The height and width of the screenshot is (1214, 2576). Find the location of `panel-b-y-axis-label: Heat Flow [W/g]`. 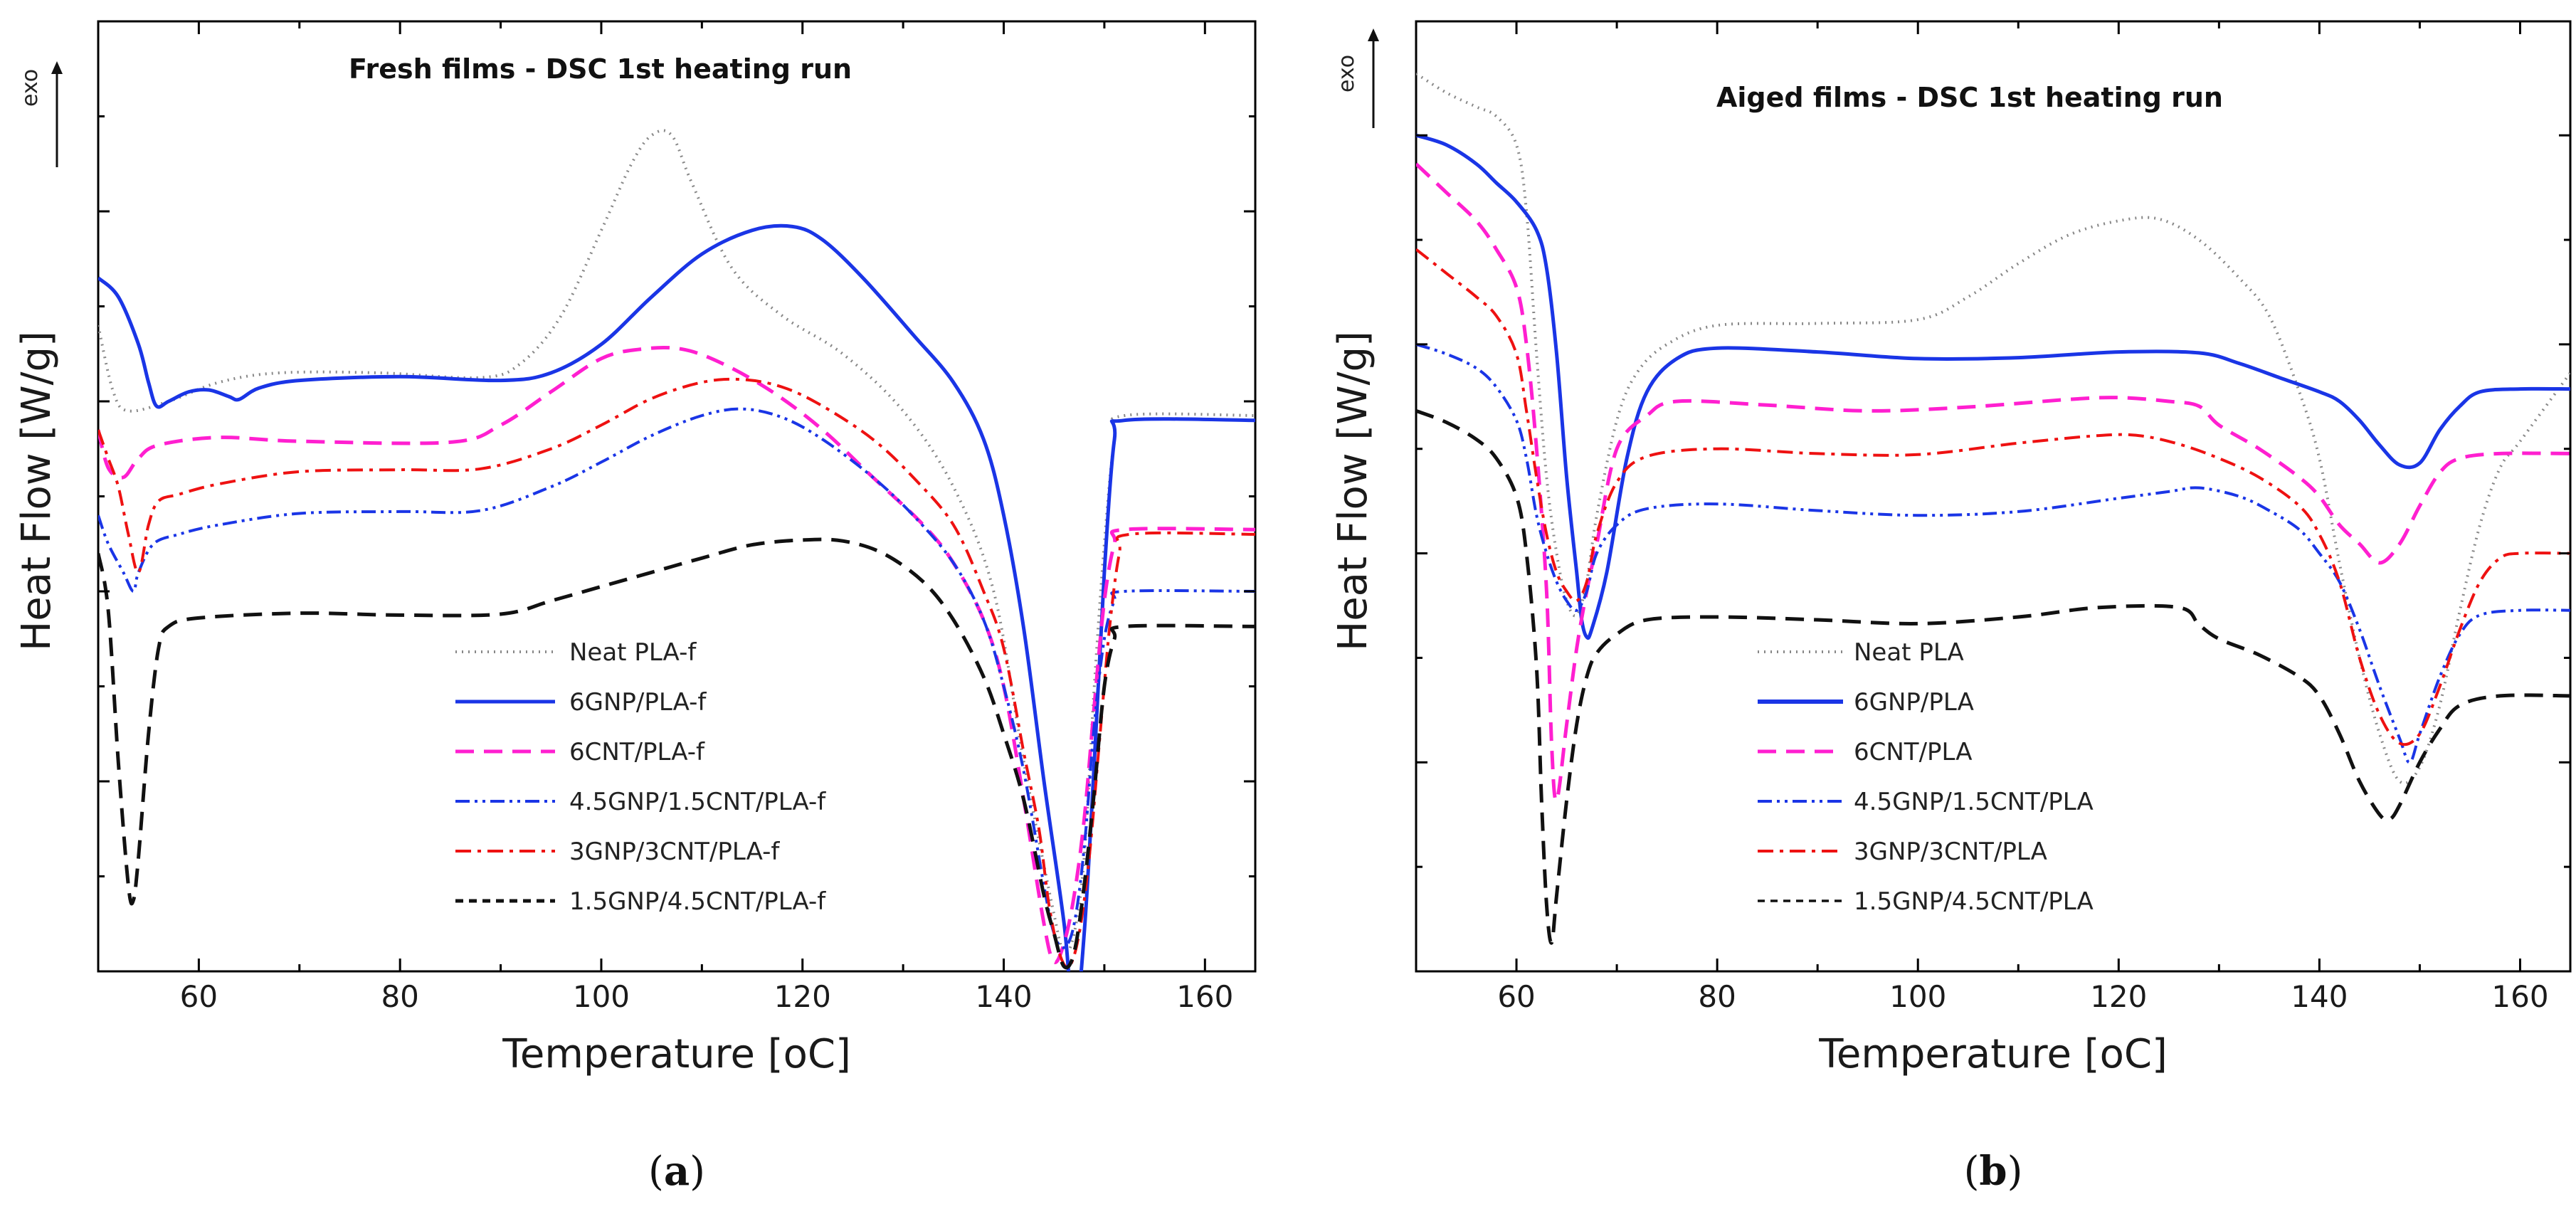

panel-b-y-axis-label: Heat Flow [W/g] is located at coordinates (1353, 491).